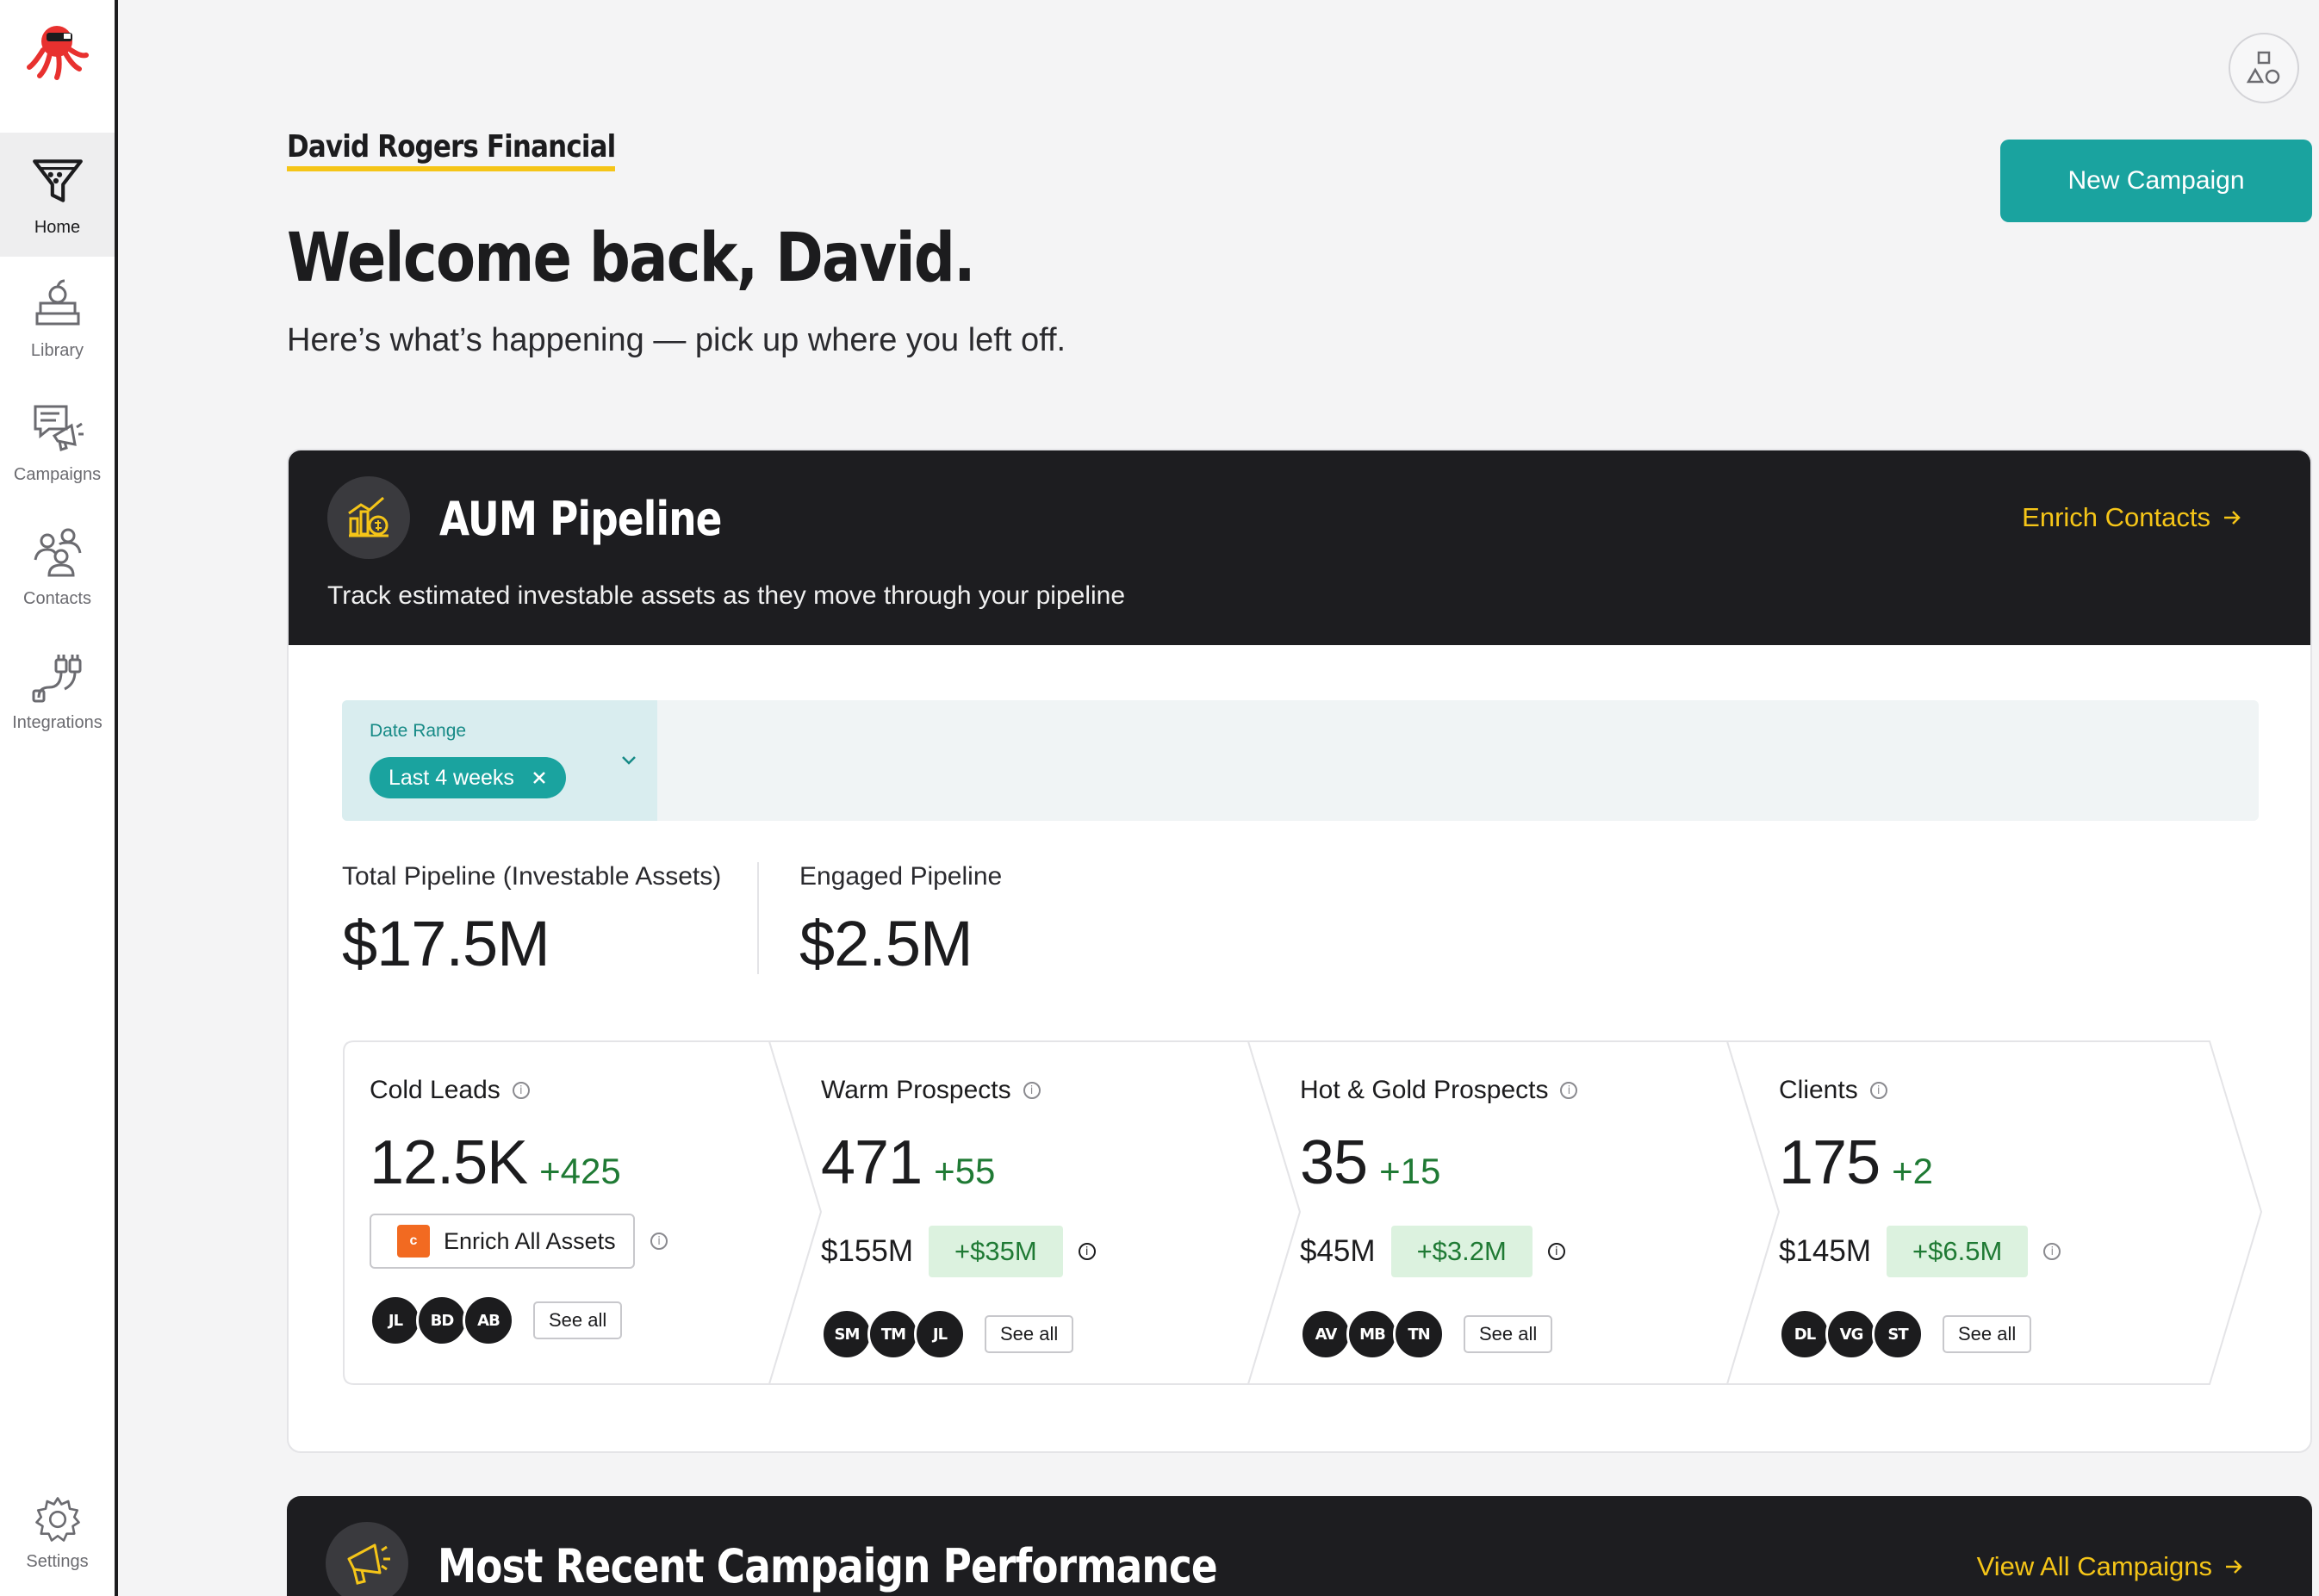  Describe the element at coordinates (60, 49) in the screenshot. I see `octopus-logo-icon` at that location.